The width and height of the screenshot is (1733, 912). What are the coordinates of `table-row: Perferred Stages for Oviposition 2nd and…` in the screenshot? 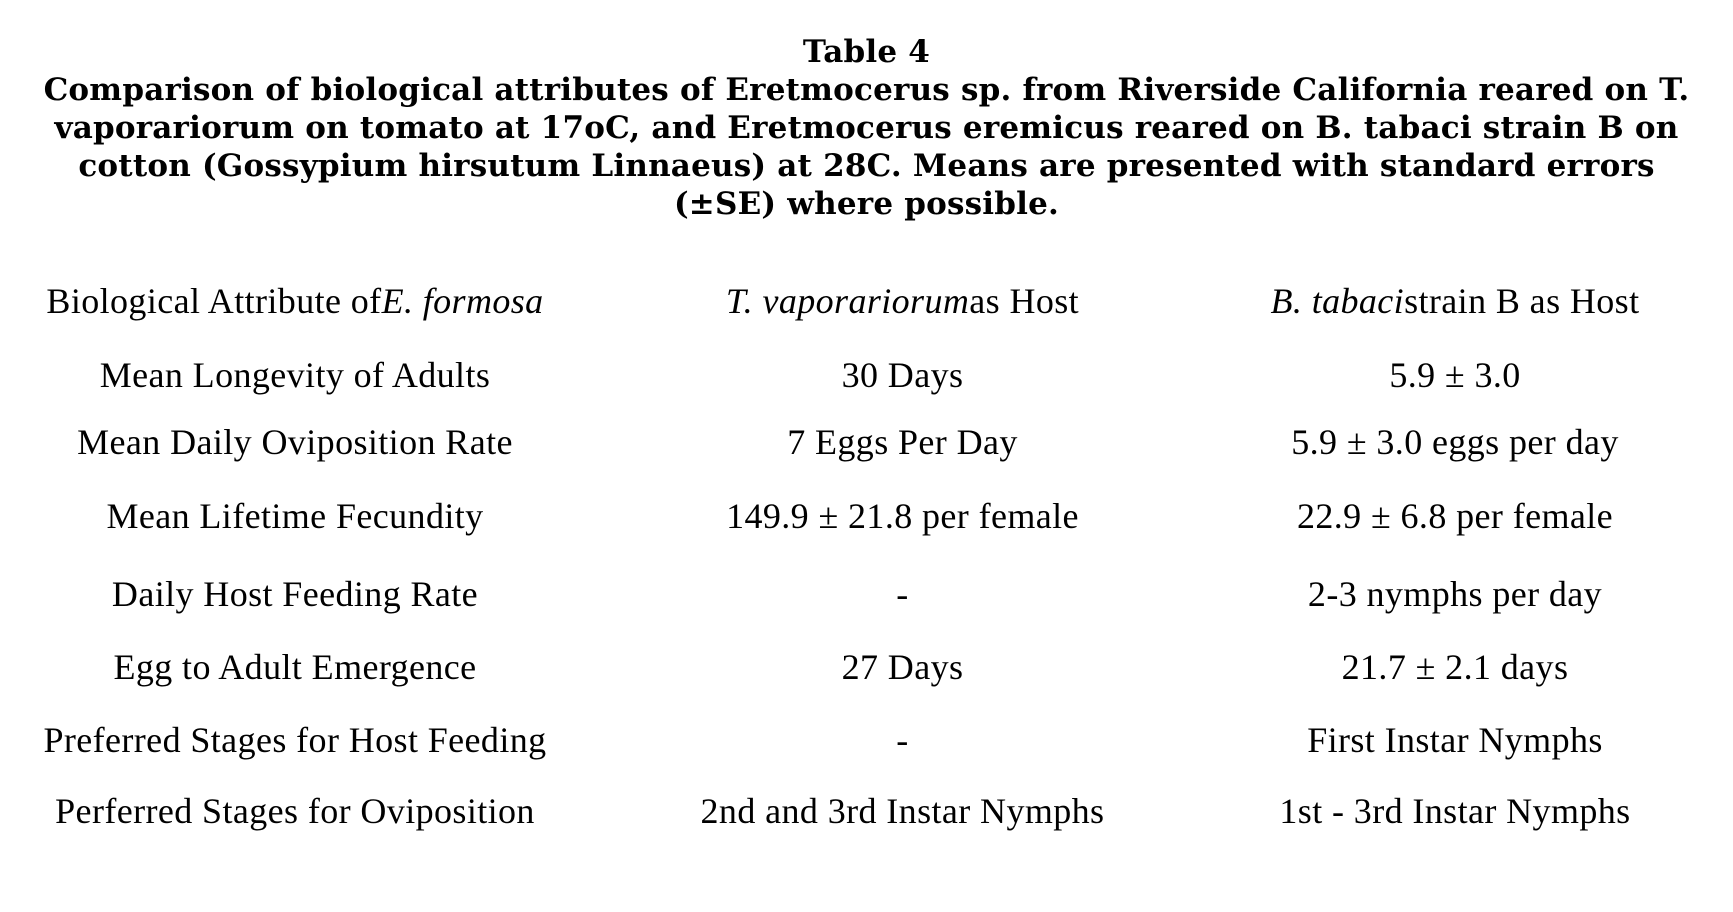 It's located at (847, 811).